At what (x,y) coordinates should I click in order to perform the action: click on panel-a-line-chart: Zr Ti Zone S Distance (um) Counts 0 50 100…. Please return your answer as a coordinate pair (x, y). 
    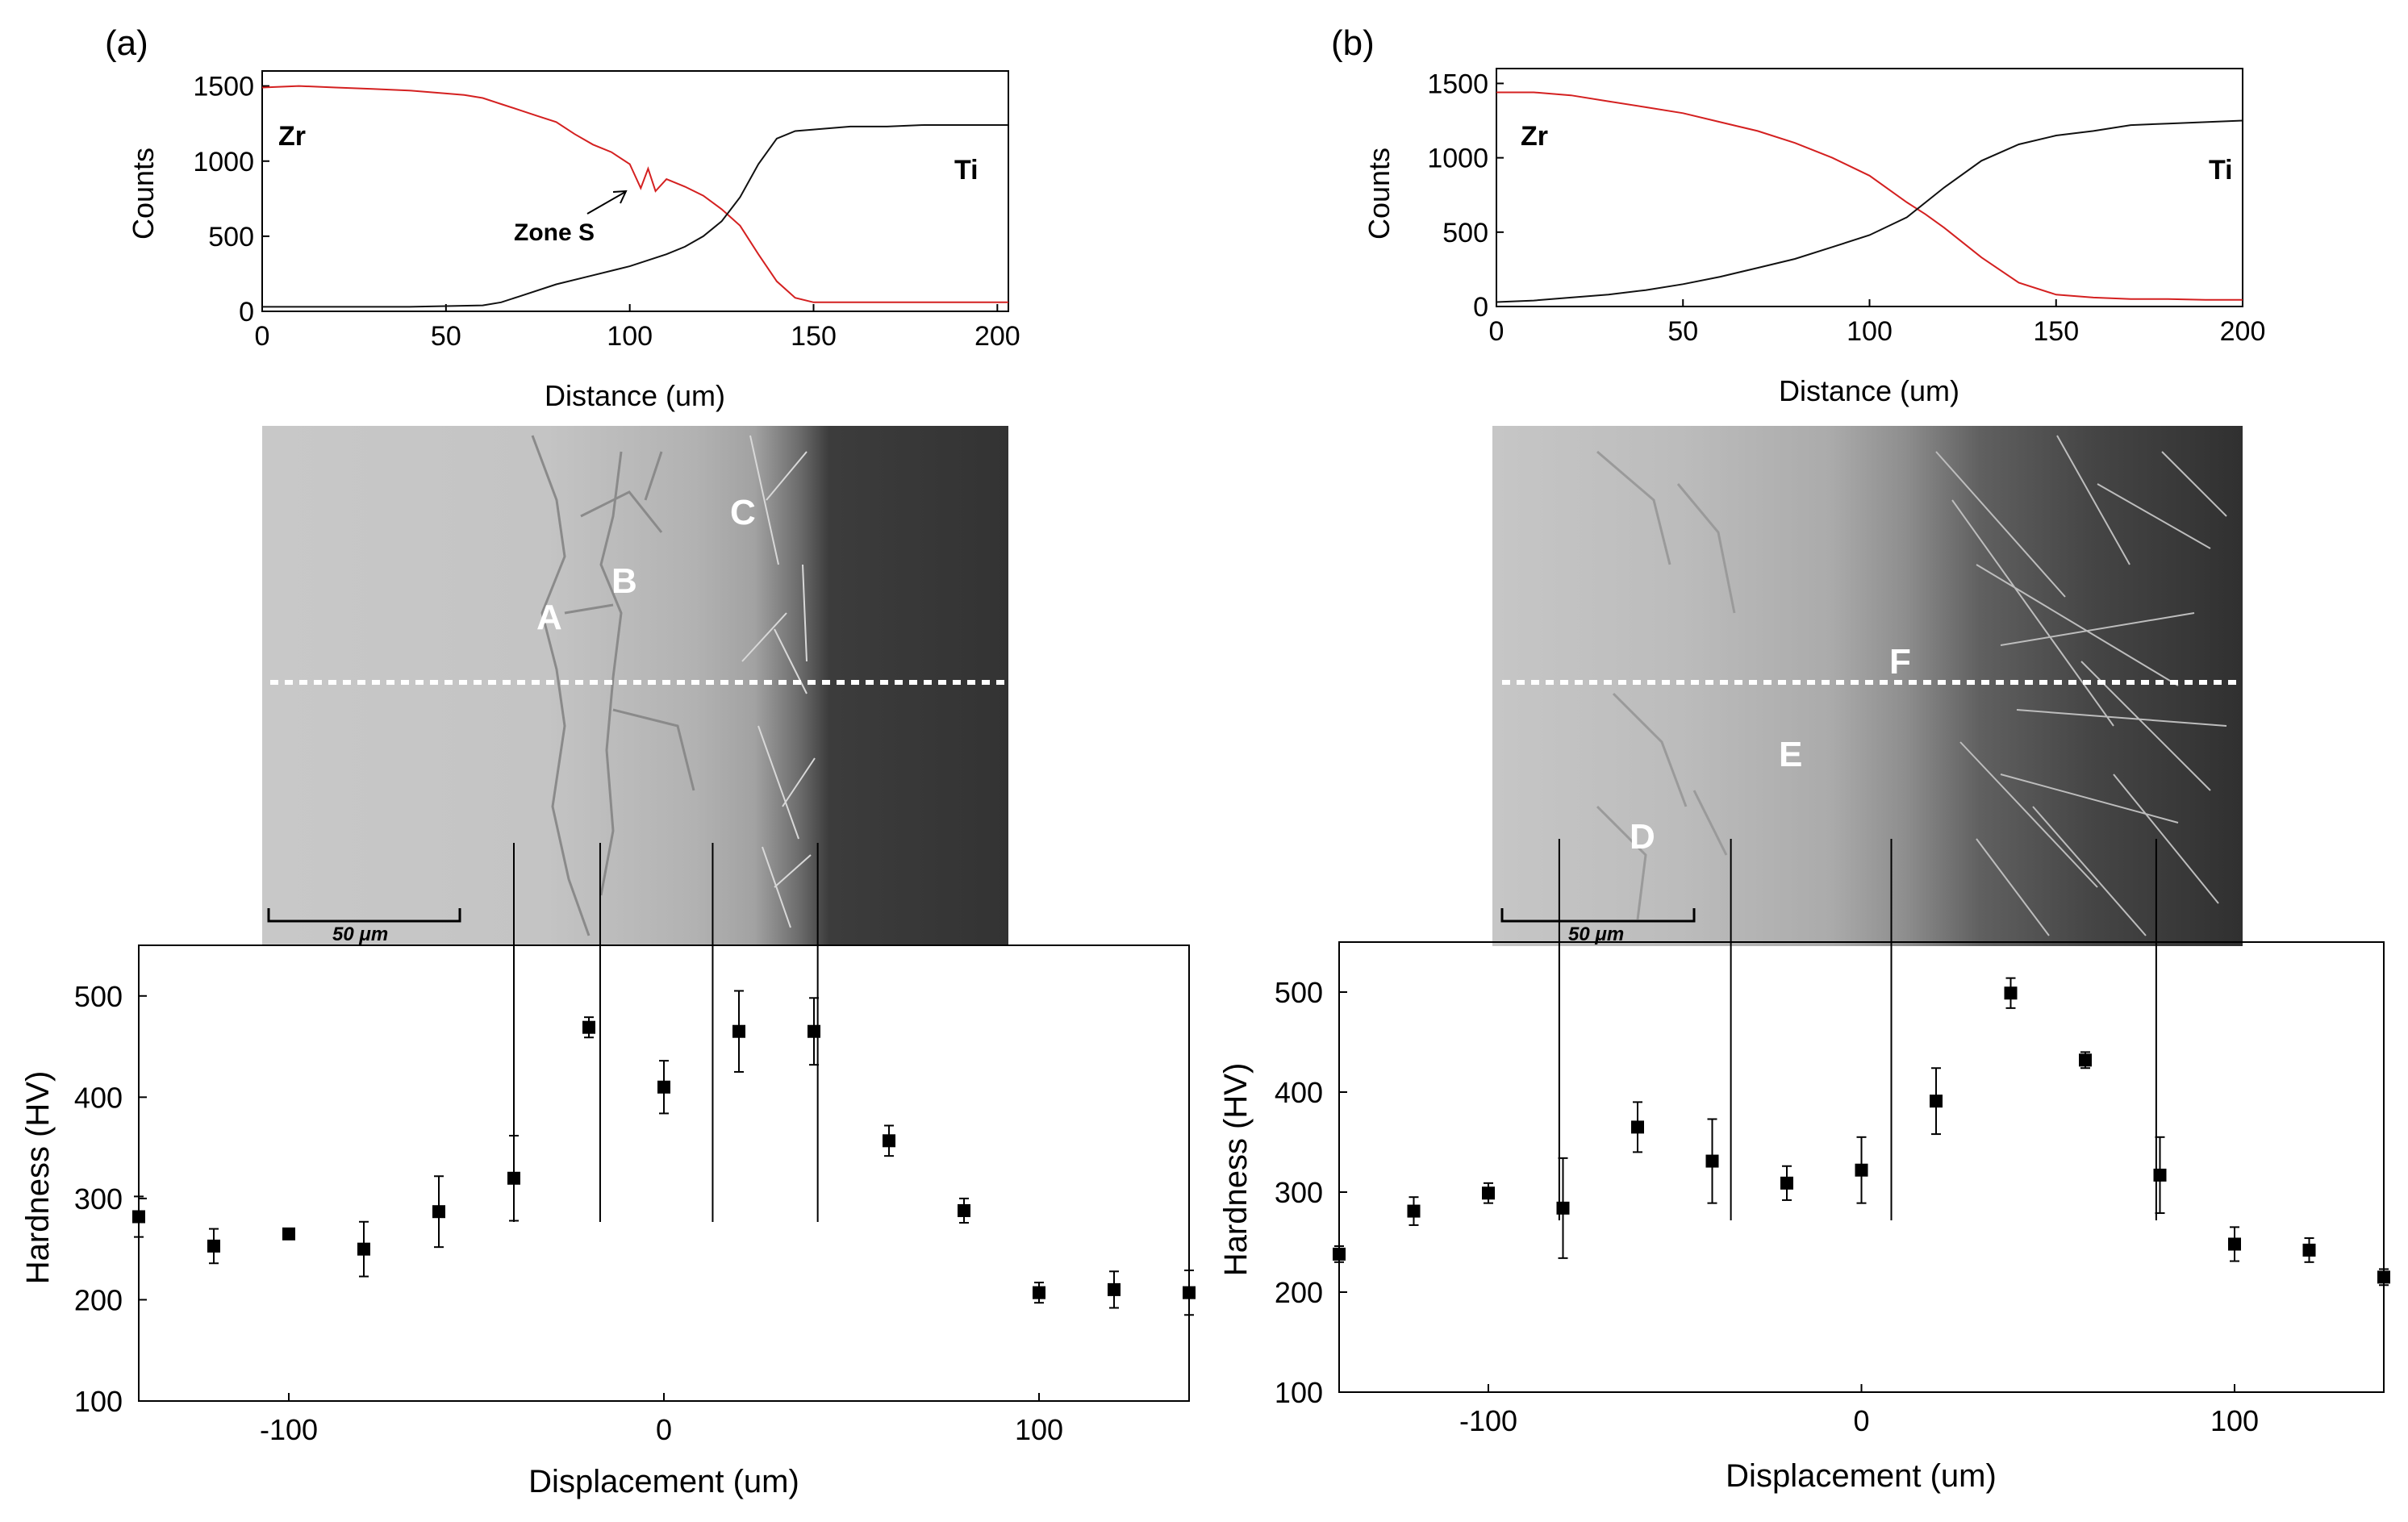
    Looking at the image, I should click on (573, 241).